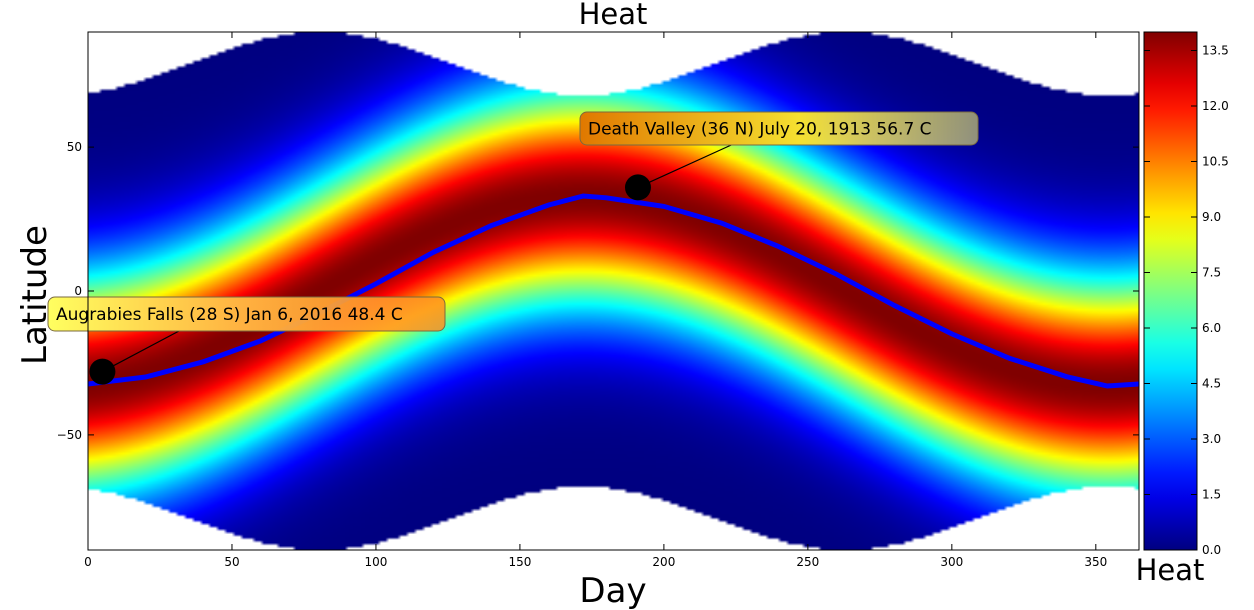  I want to click on x-tick-label: 100, so click(375, 562).